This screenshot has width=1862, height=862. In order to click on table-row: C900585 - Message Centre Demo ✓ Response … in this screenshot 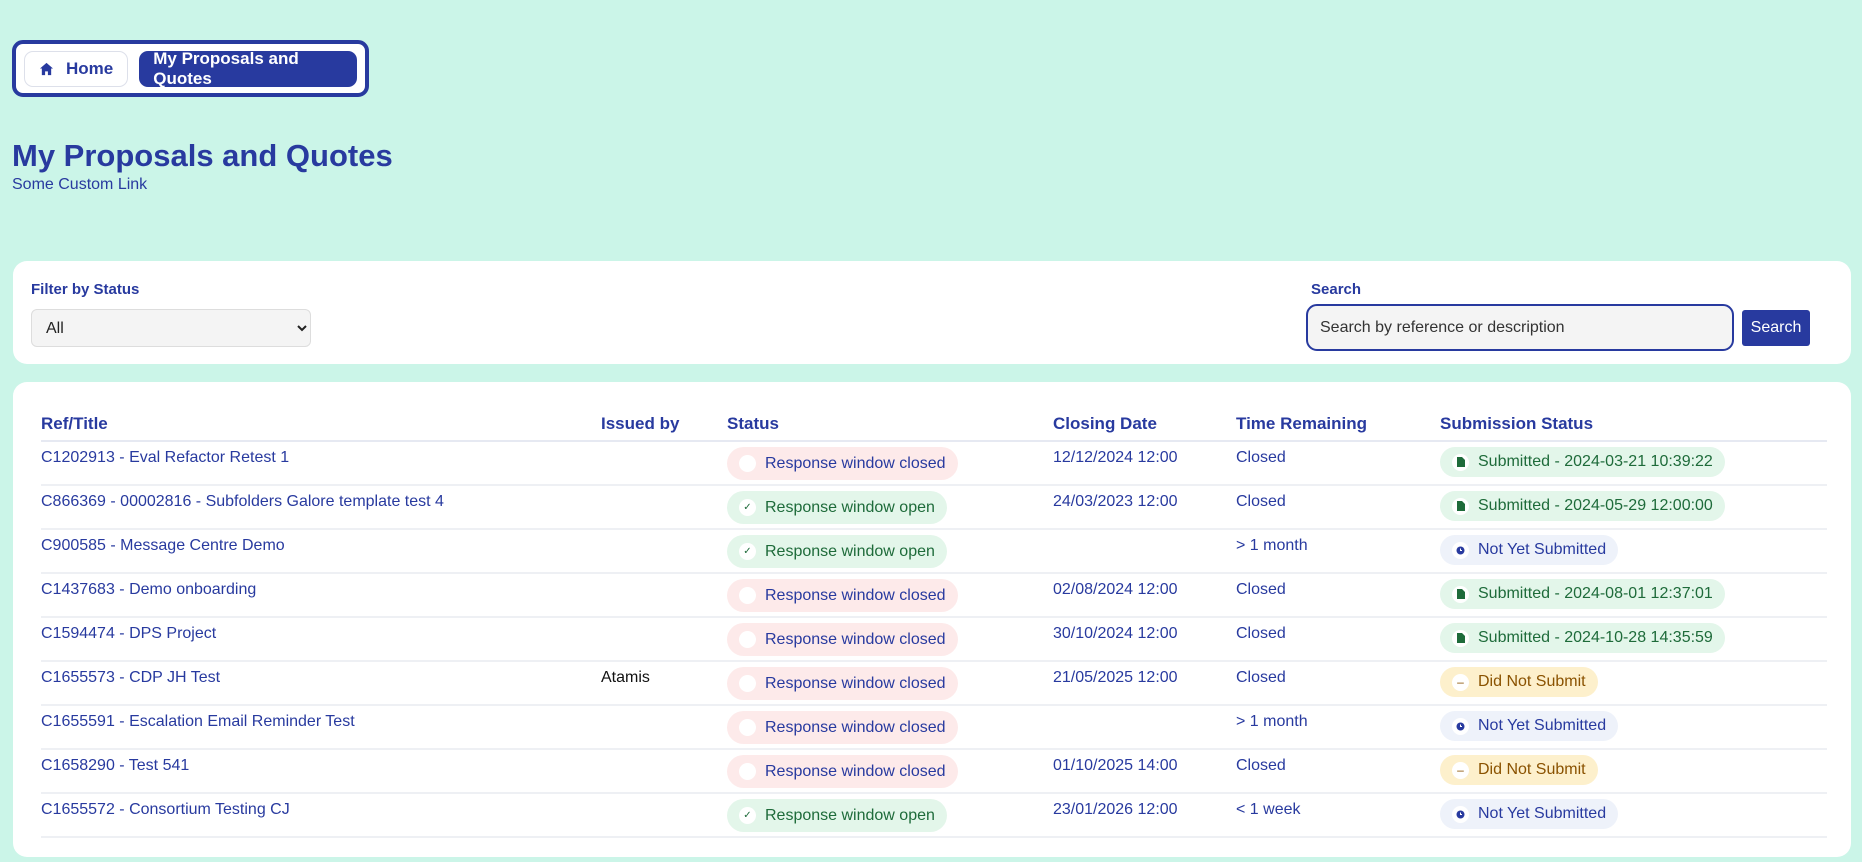, I will do `click(934, 551)`.